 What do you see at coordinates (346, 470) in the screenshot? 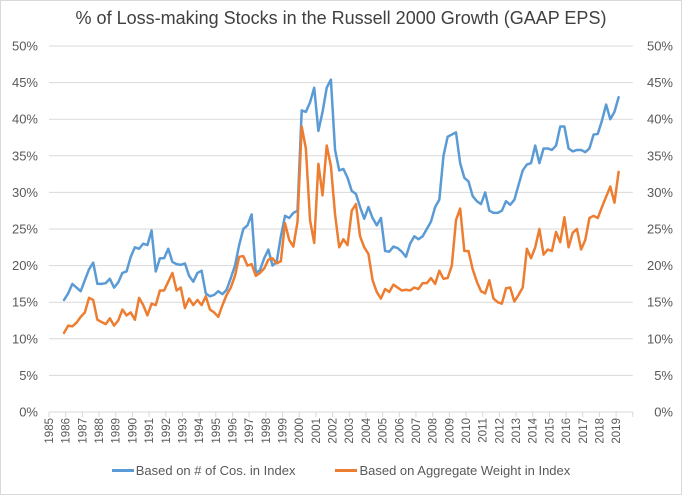
I see `legend-swatch-orange` at bounding box center [346, 470].